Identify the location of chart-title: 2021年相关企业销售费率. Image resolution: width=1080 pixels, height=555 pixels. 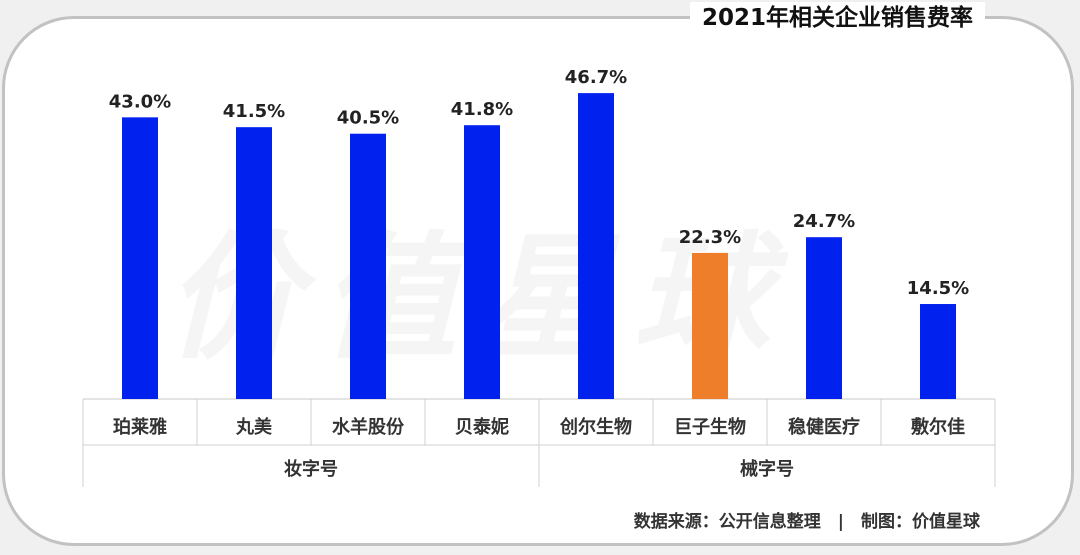
(837, 18).